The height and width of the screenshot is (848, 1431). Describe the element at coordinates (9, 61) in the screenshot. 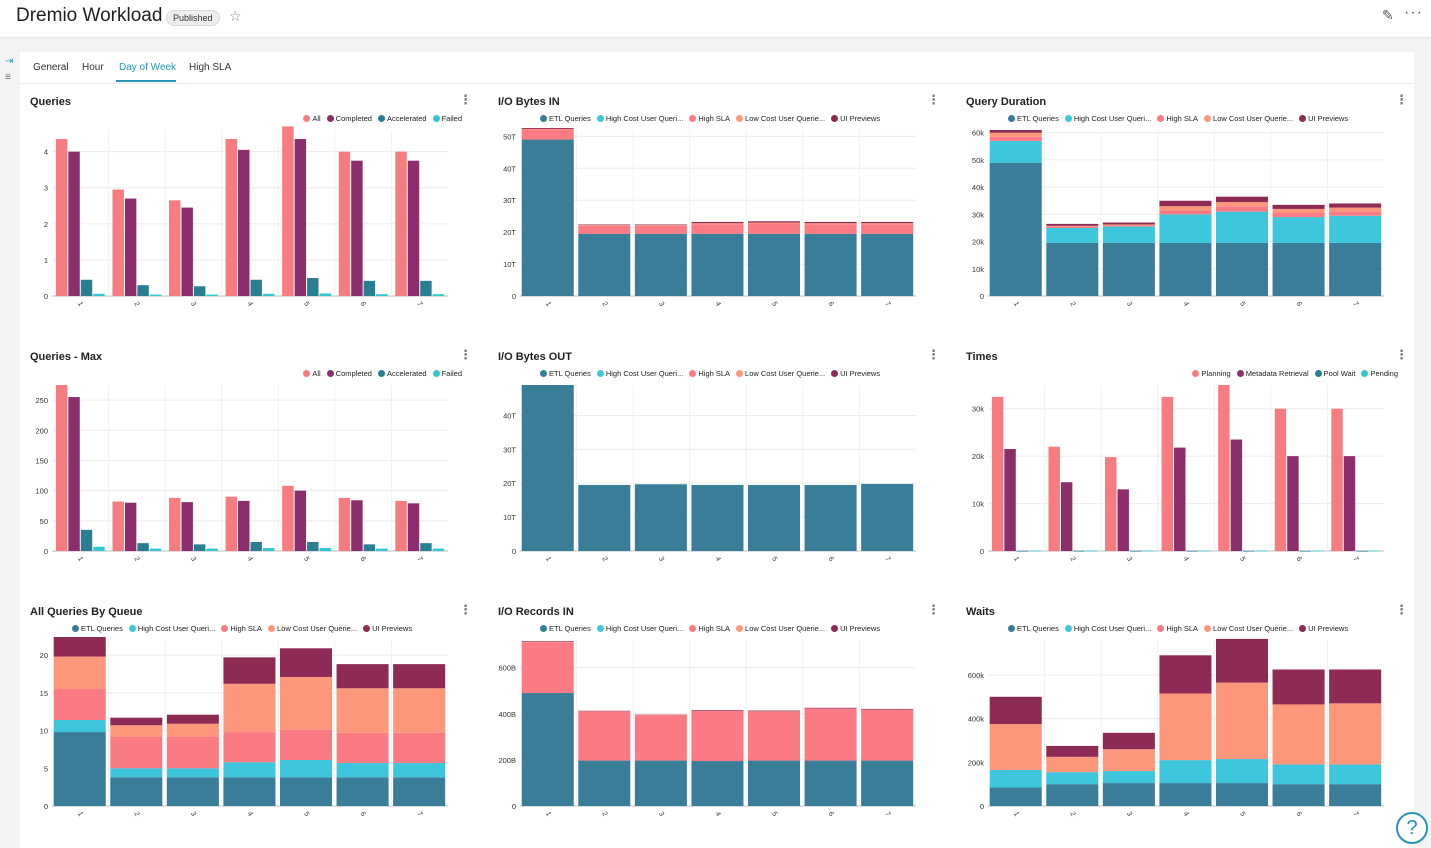

I see `expand-panel-icon: ⇥` at that location.